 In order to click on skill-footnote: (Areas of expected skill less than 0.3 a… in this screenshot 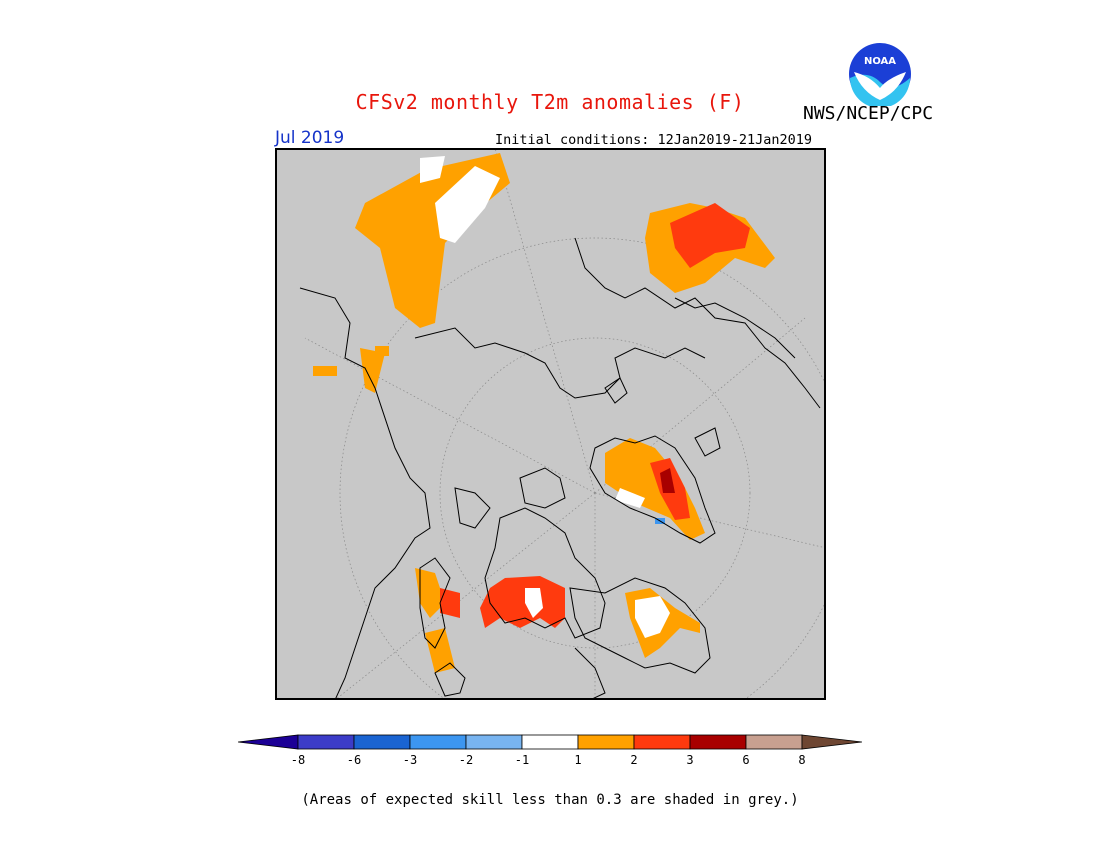, I will do `click(550, 800)`.